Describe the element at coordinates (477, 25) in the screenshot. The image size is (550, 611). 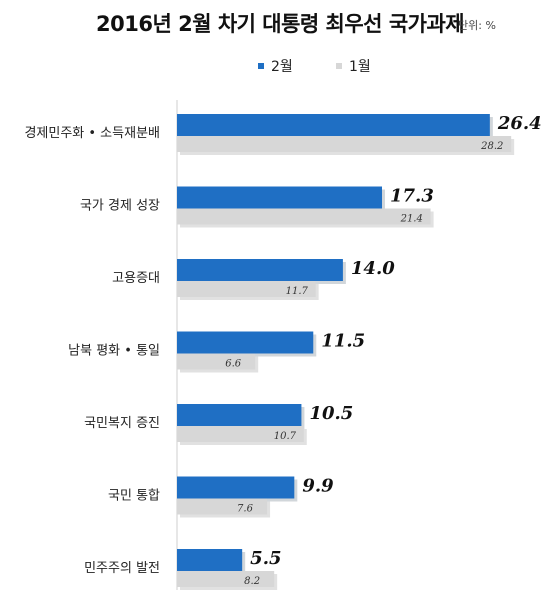
I see `unit-note: 단위: %` at that location.